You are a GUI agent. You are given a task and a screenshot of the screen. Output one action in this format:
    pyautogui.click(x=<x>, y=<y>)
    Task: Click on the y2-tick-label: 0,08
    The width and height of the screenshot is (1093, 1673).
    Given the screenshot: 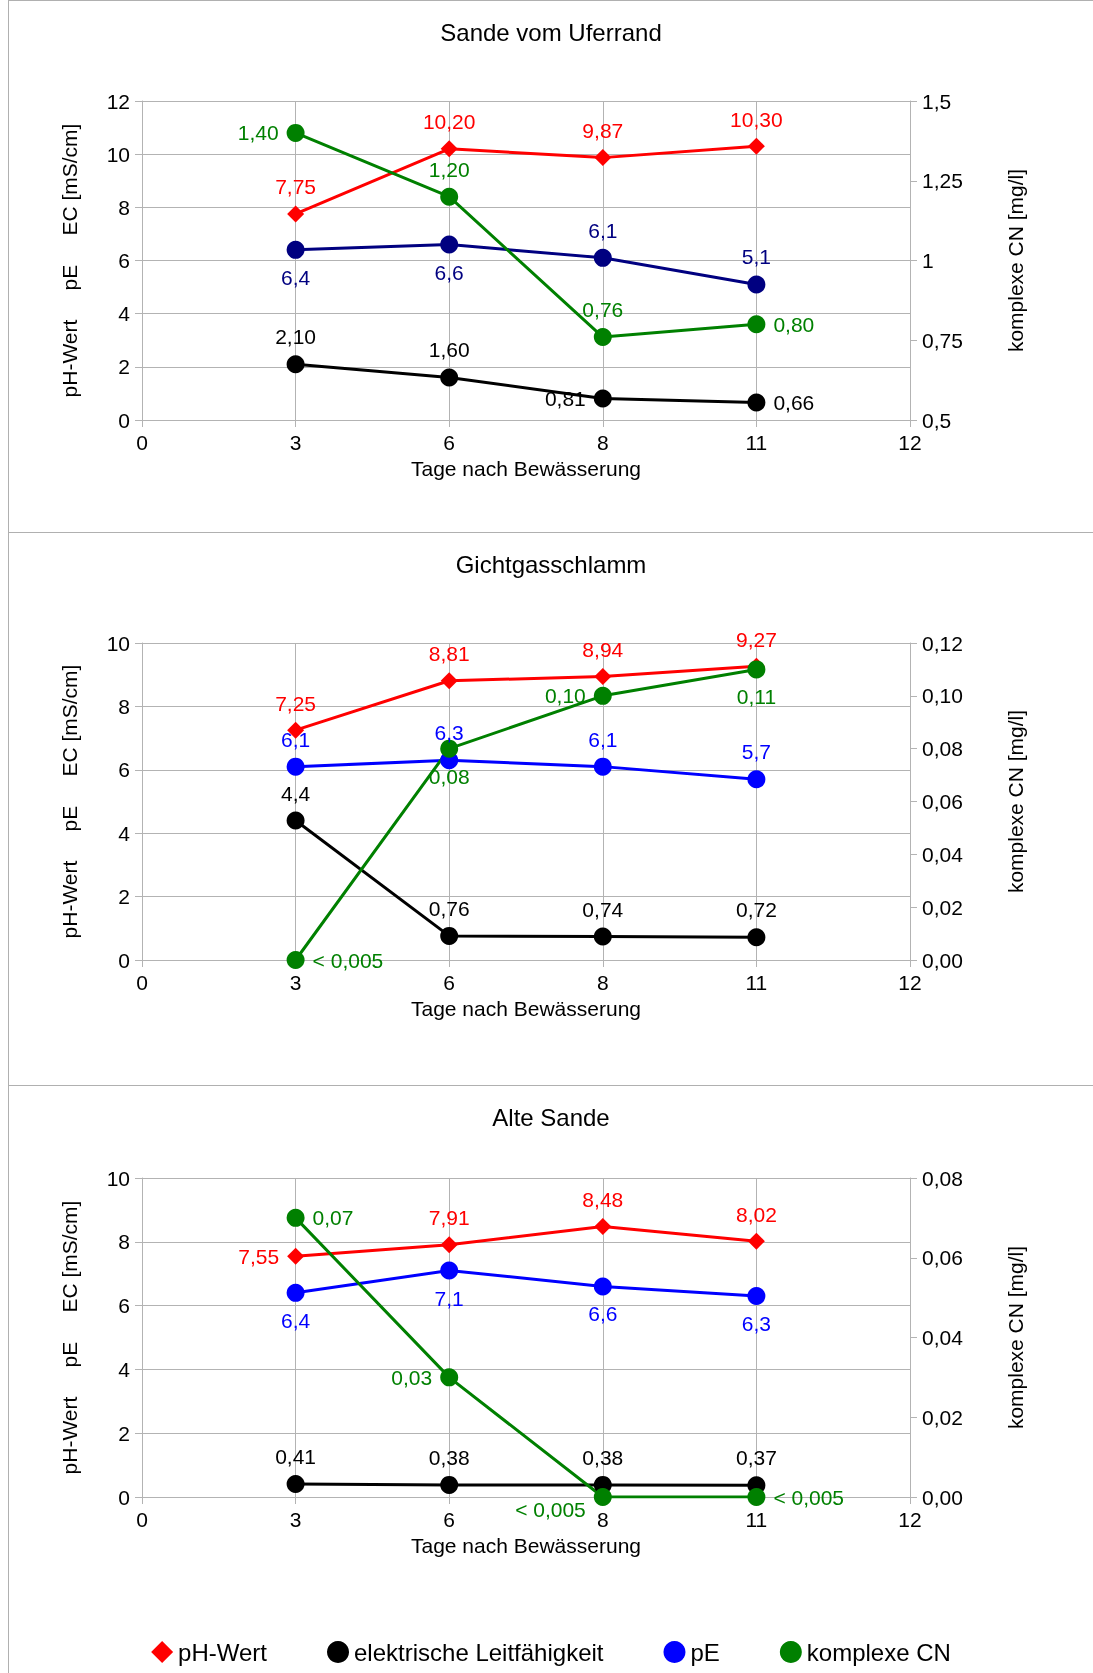 What is the action you would take?
    pyautogui.click(x=942, y=1178)
    